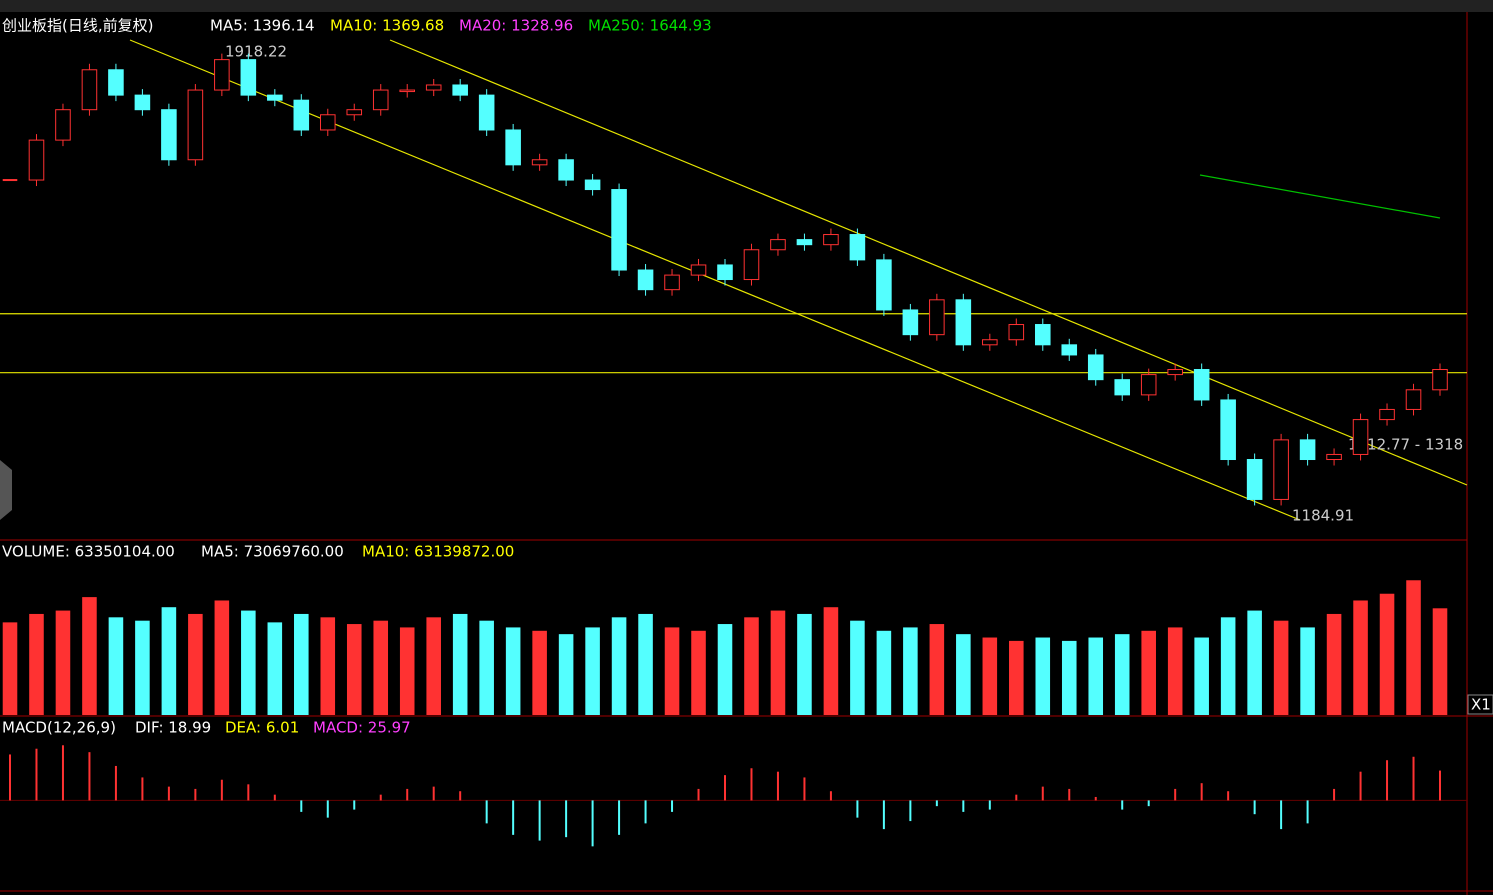 This screenshot has width=1493, height=895. What do you see at coordinates (59, 728) in the screenshot?
I see `macd-title: MACD(12,26,9)` at bounding box center [59, 728].